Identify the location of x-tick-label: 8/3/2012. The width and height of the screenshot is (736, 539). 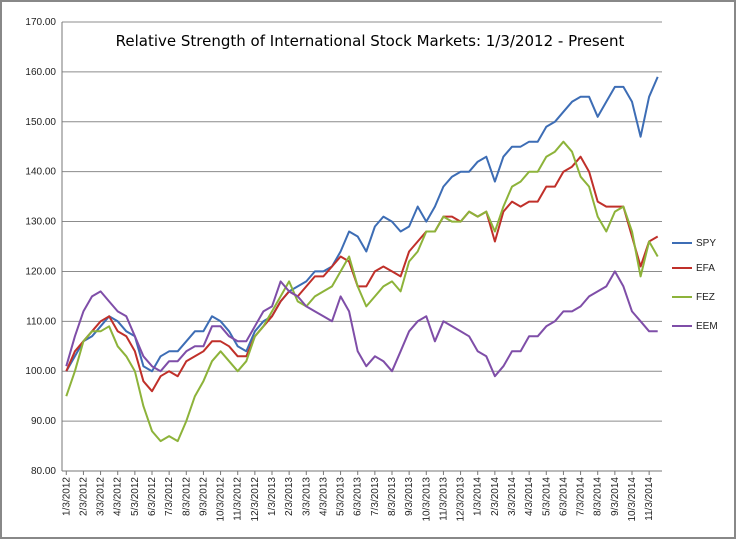
(186, 496).